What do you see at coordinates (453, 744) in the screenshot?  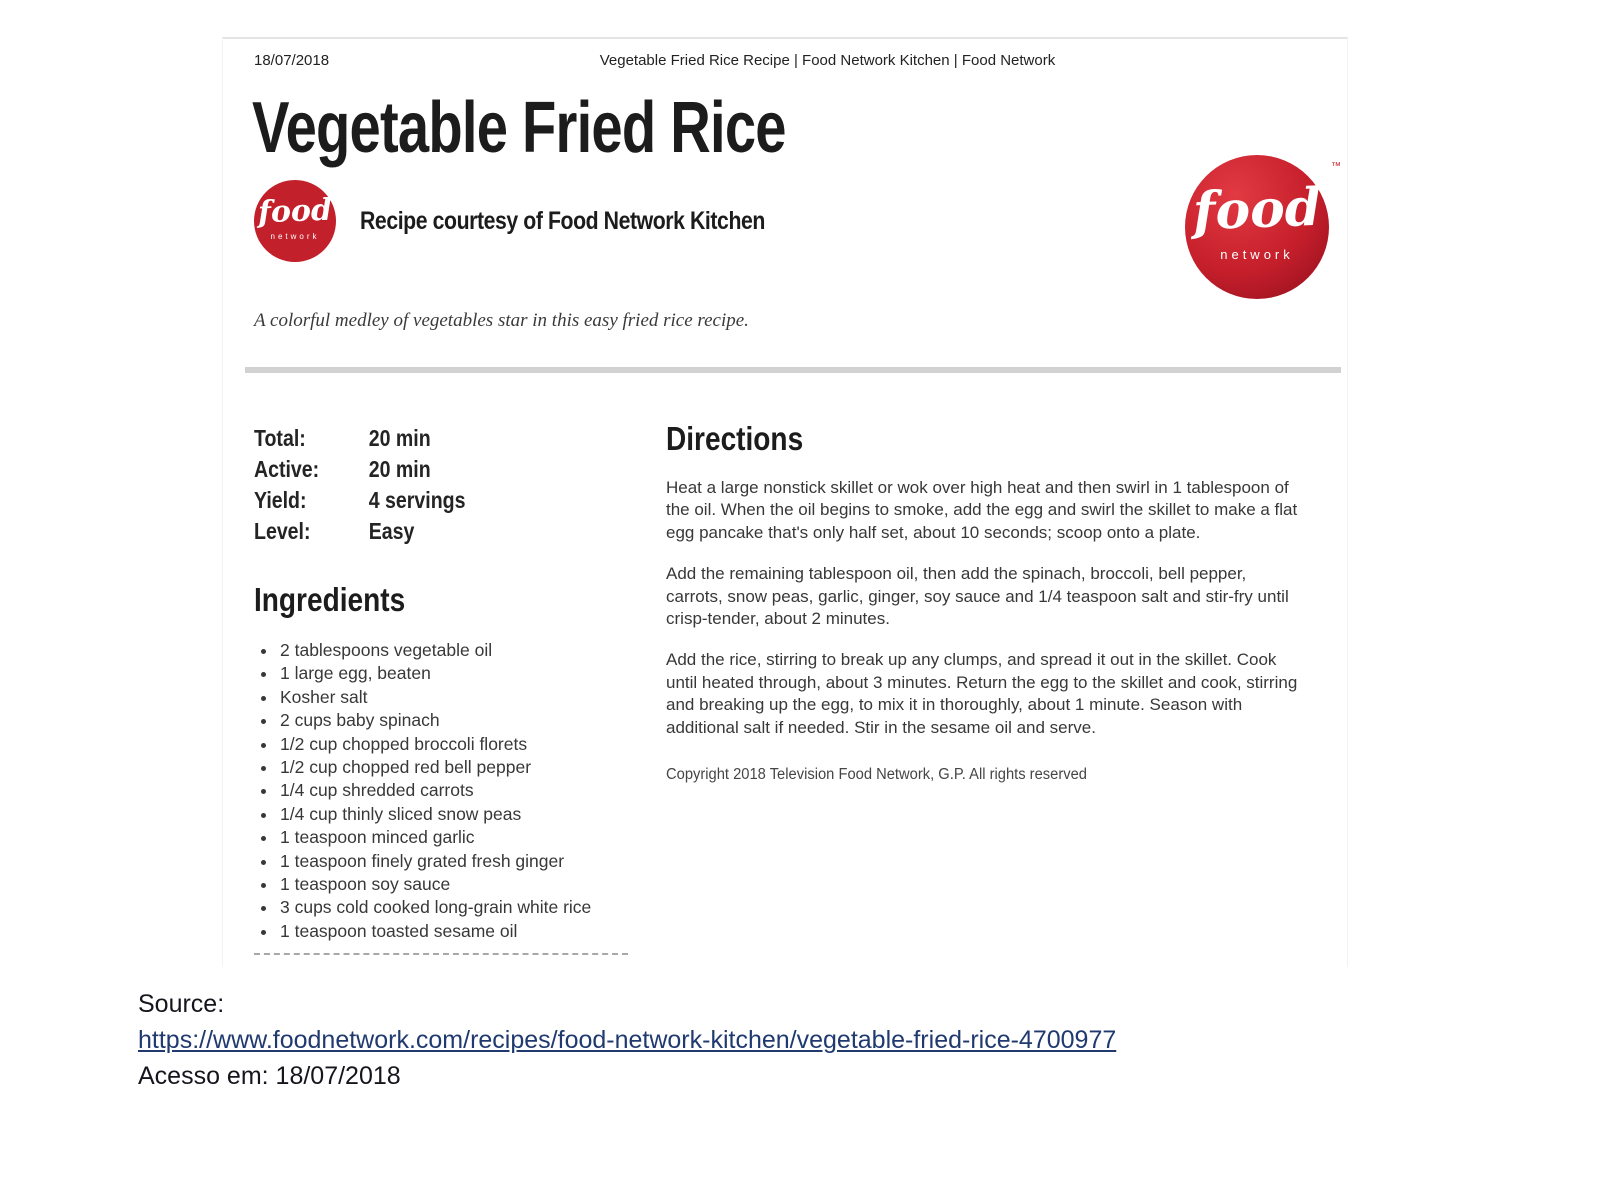 I see `ingredient-item: 1/2 cup chopped broccoli florets` at bounding box center [453, 744].